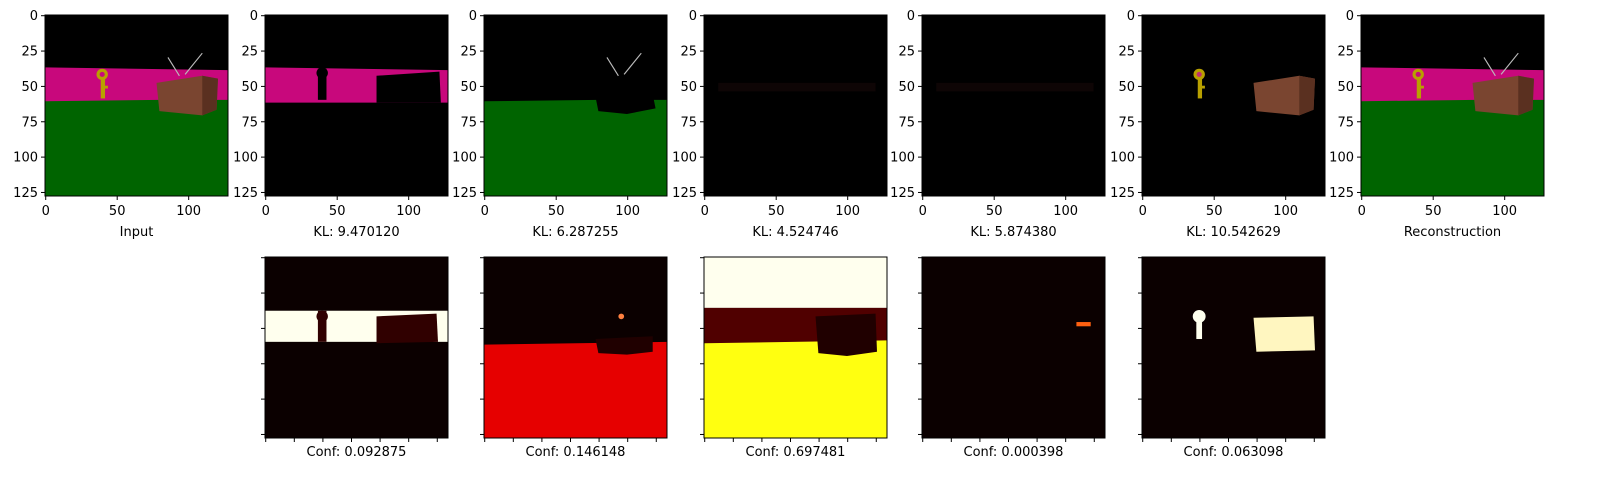 The height and width of the screenshot is (499, 1621). What do you see at coordinates (795, 232) in the screenshot?
I see `panel-label: KL: 4.524746` at bounding box center [795, 232].